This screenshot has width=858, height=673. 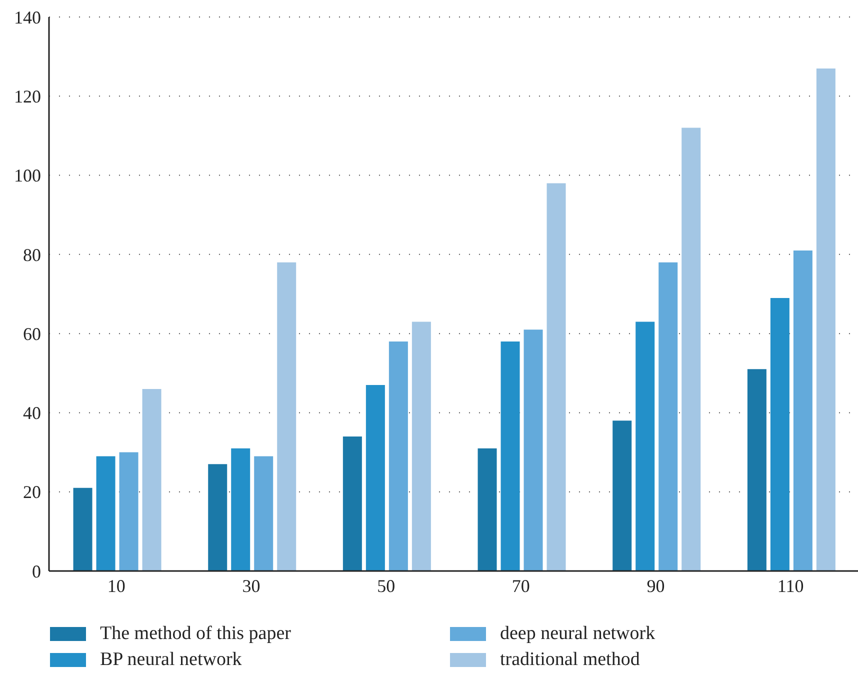 I want to click on y-tick-label: 40, so click(x=32, y=413).